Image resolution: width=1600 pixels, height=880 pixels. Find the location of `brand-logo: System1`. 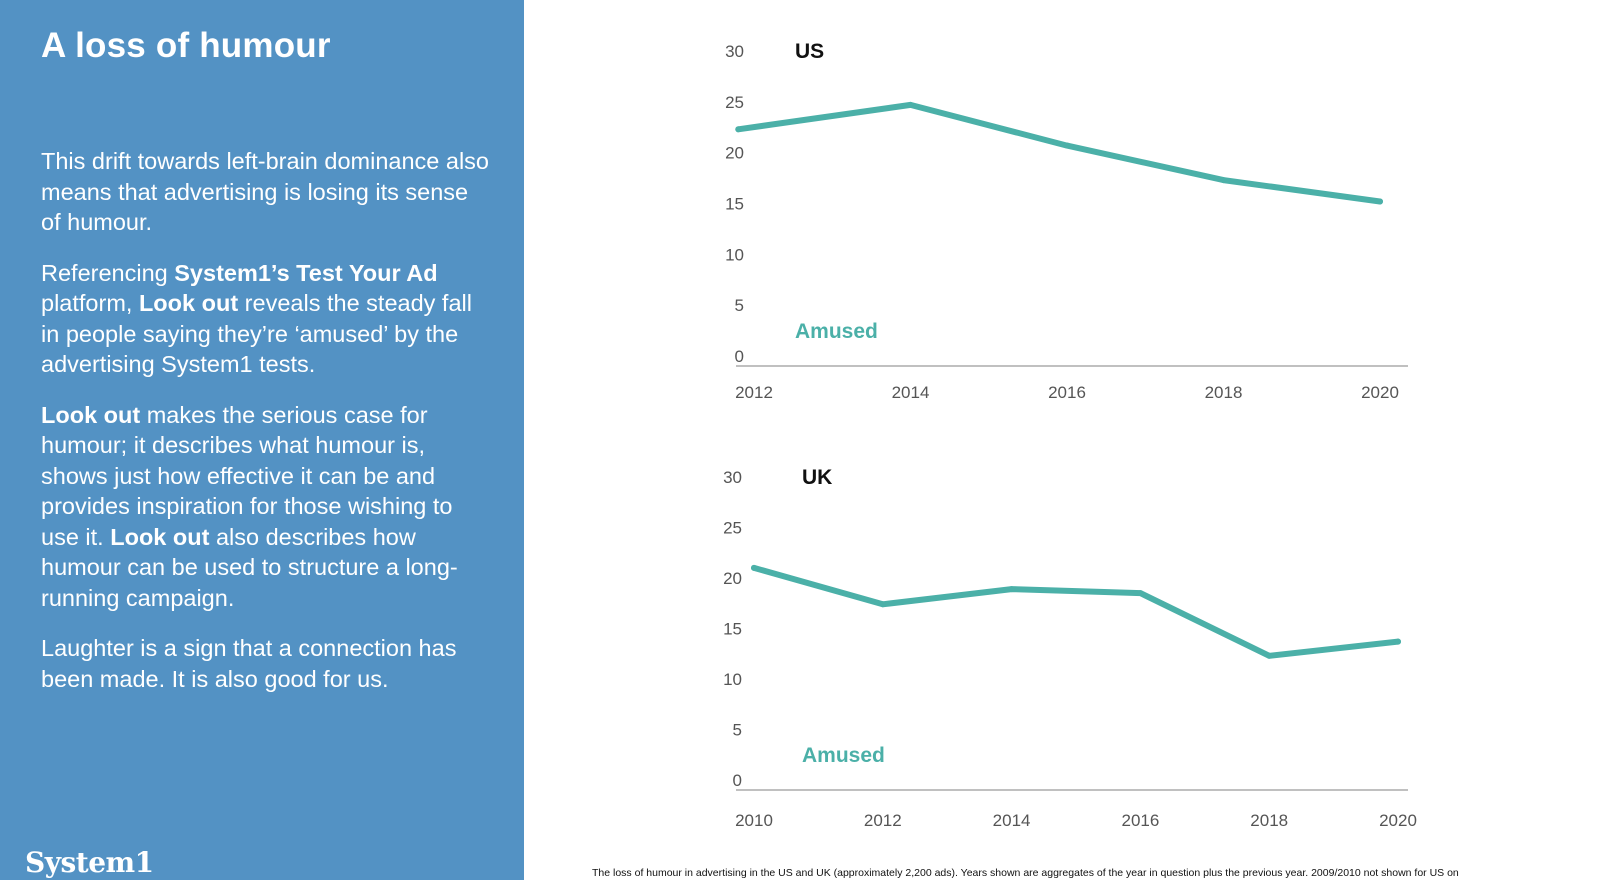

brand-logo: System1 is located at coordinates (89, 862).